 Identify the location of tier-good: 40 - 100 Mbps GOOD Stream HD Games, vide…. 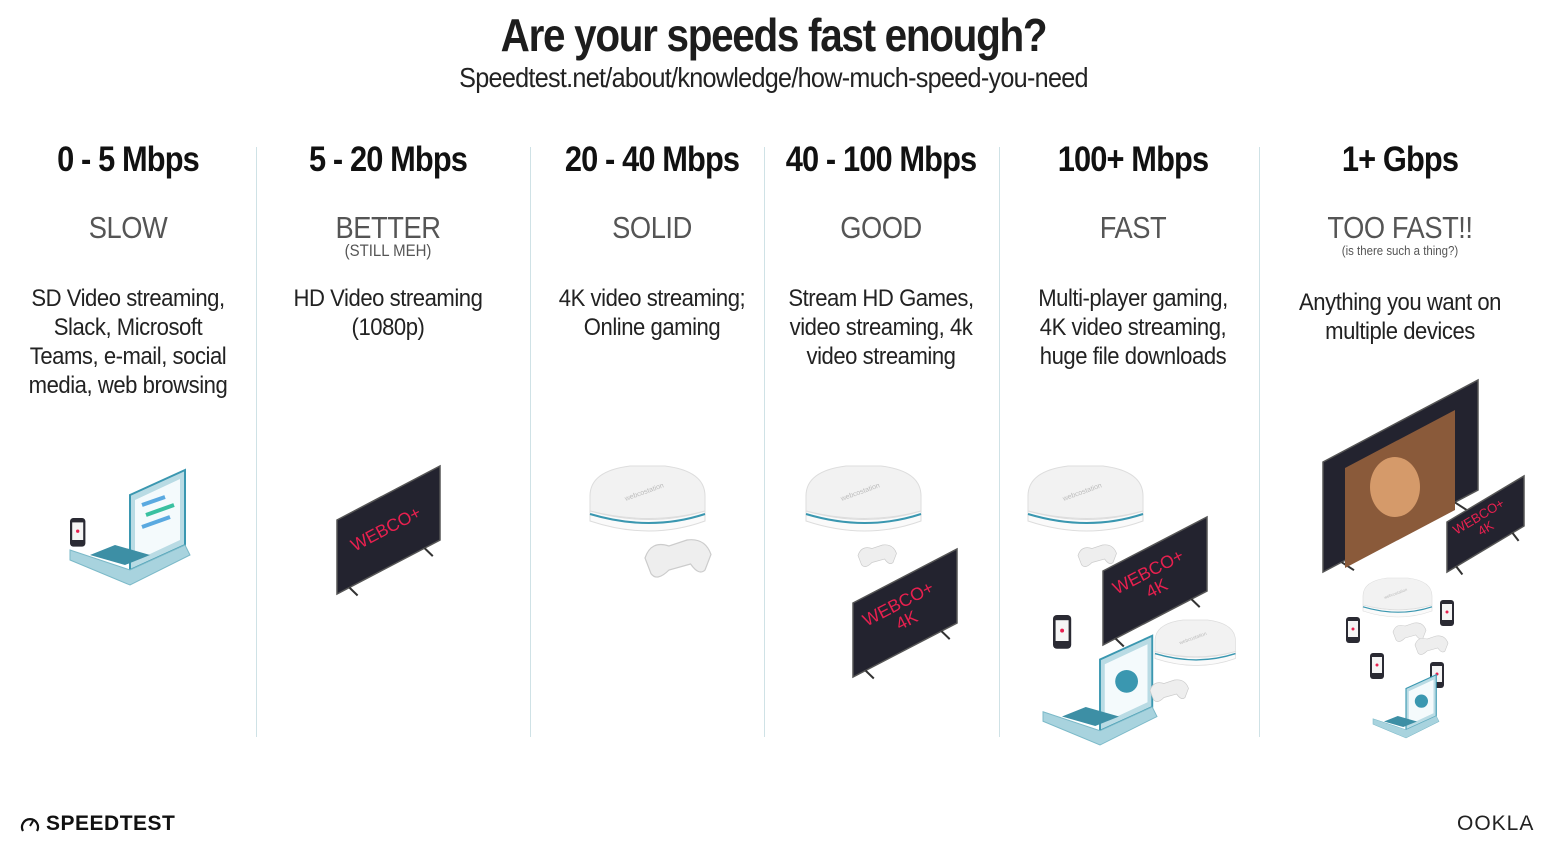
(881, 255).